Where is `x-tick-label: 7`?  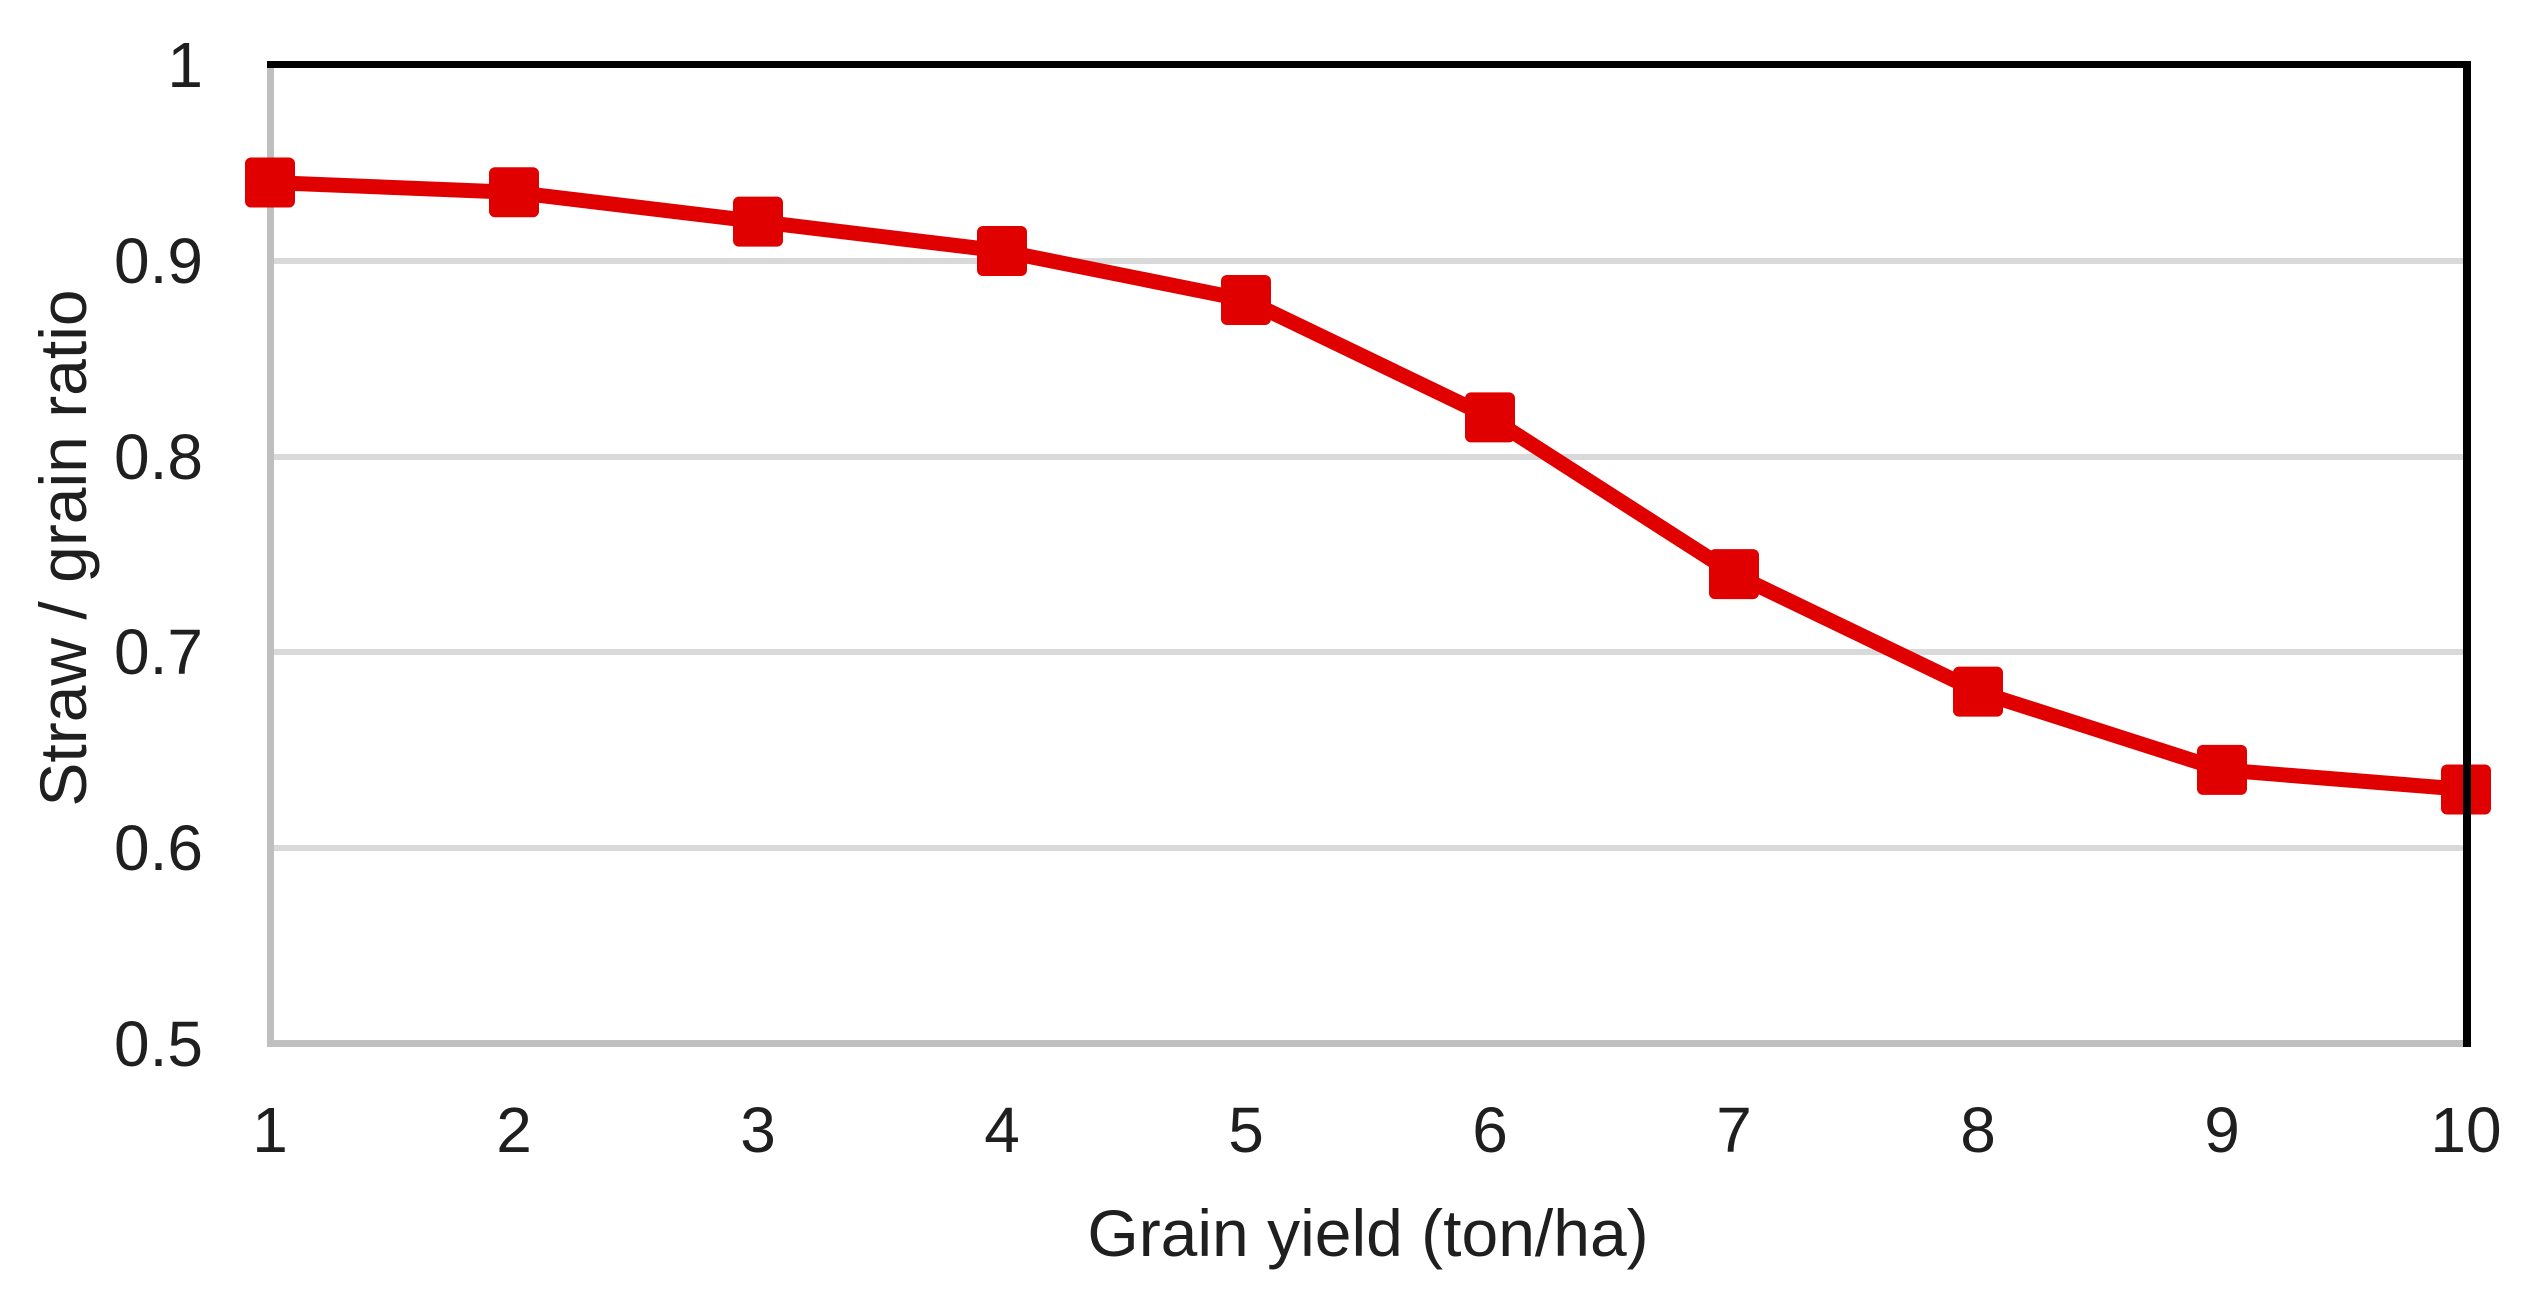
x-tick-label: 7 is located at coordinates (1734, 1130).